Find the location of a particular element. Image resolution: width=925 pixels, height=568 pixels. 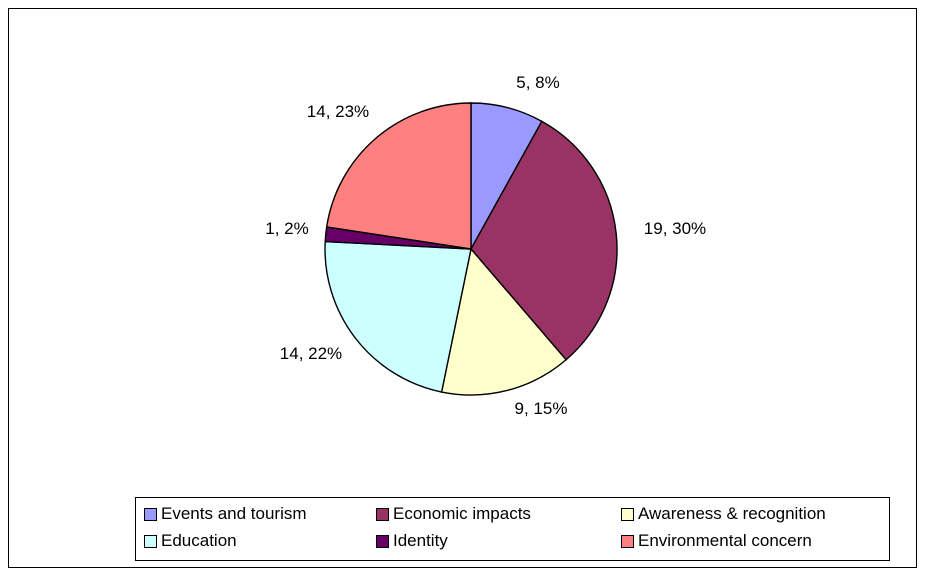

data-label-education: 14, 22% is located at coordinates (311, 353).